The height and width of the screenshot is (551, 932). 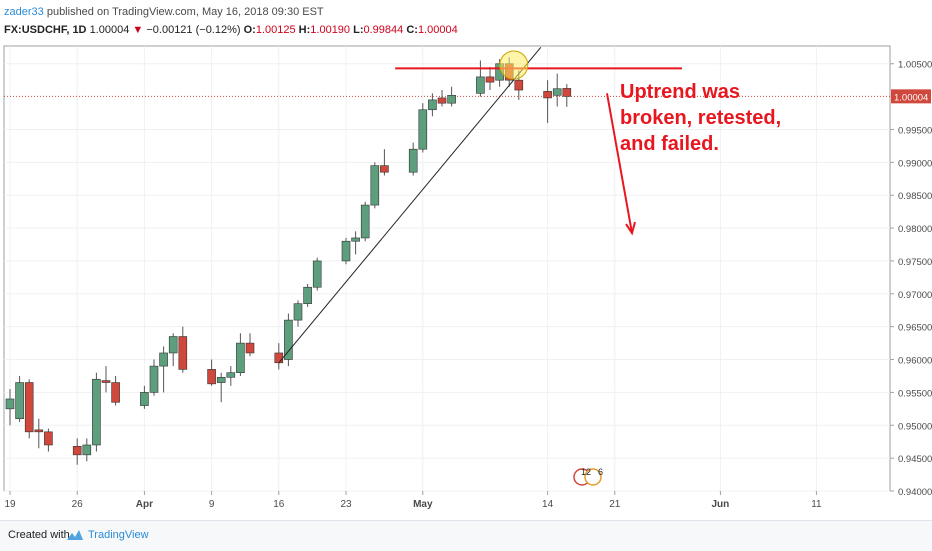 I want to click on high-value: 1.00190, so click(x=330, y=30).